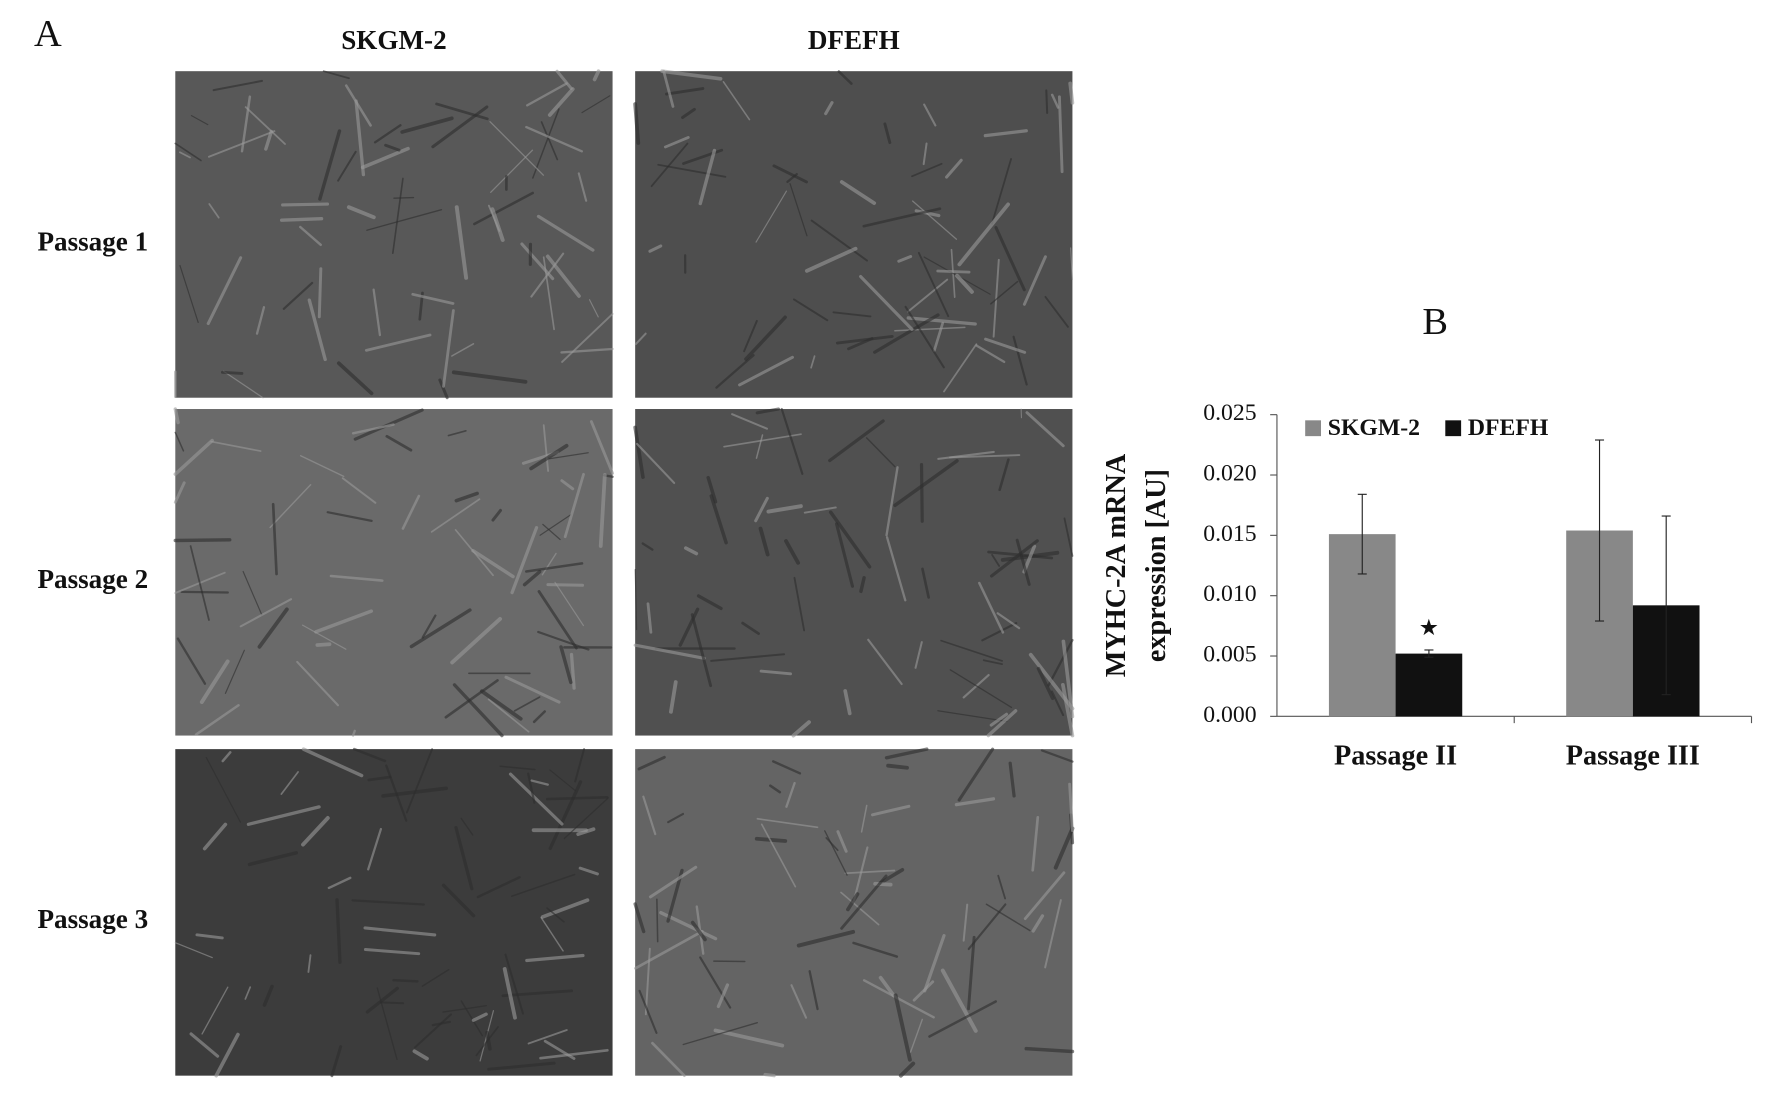 The width and height of the screenshot is (1772, 1096). Describe the element at coordinates (1429, 653) in the screenshot. I see `error-bar` at that location.